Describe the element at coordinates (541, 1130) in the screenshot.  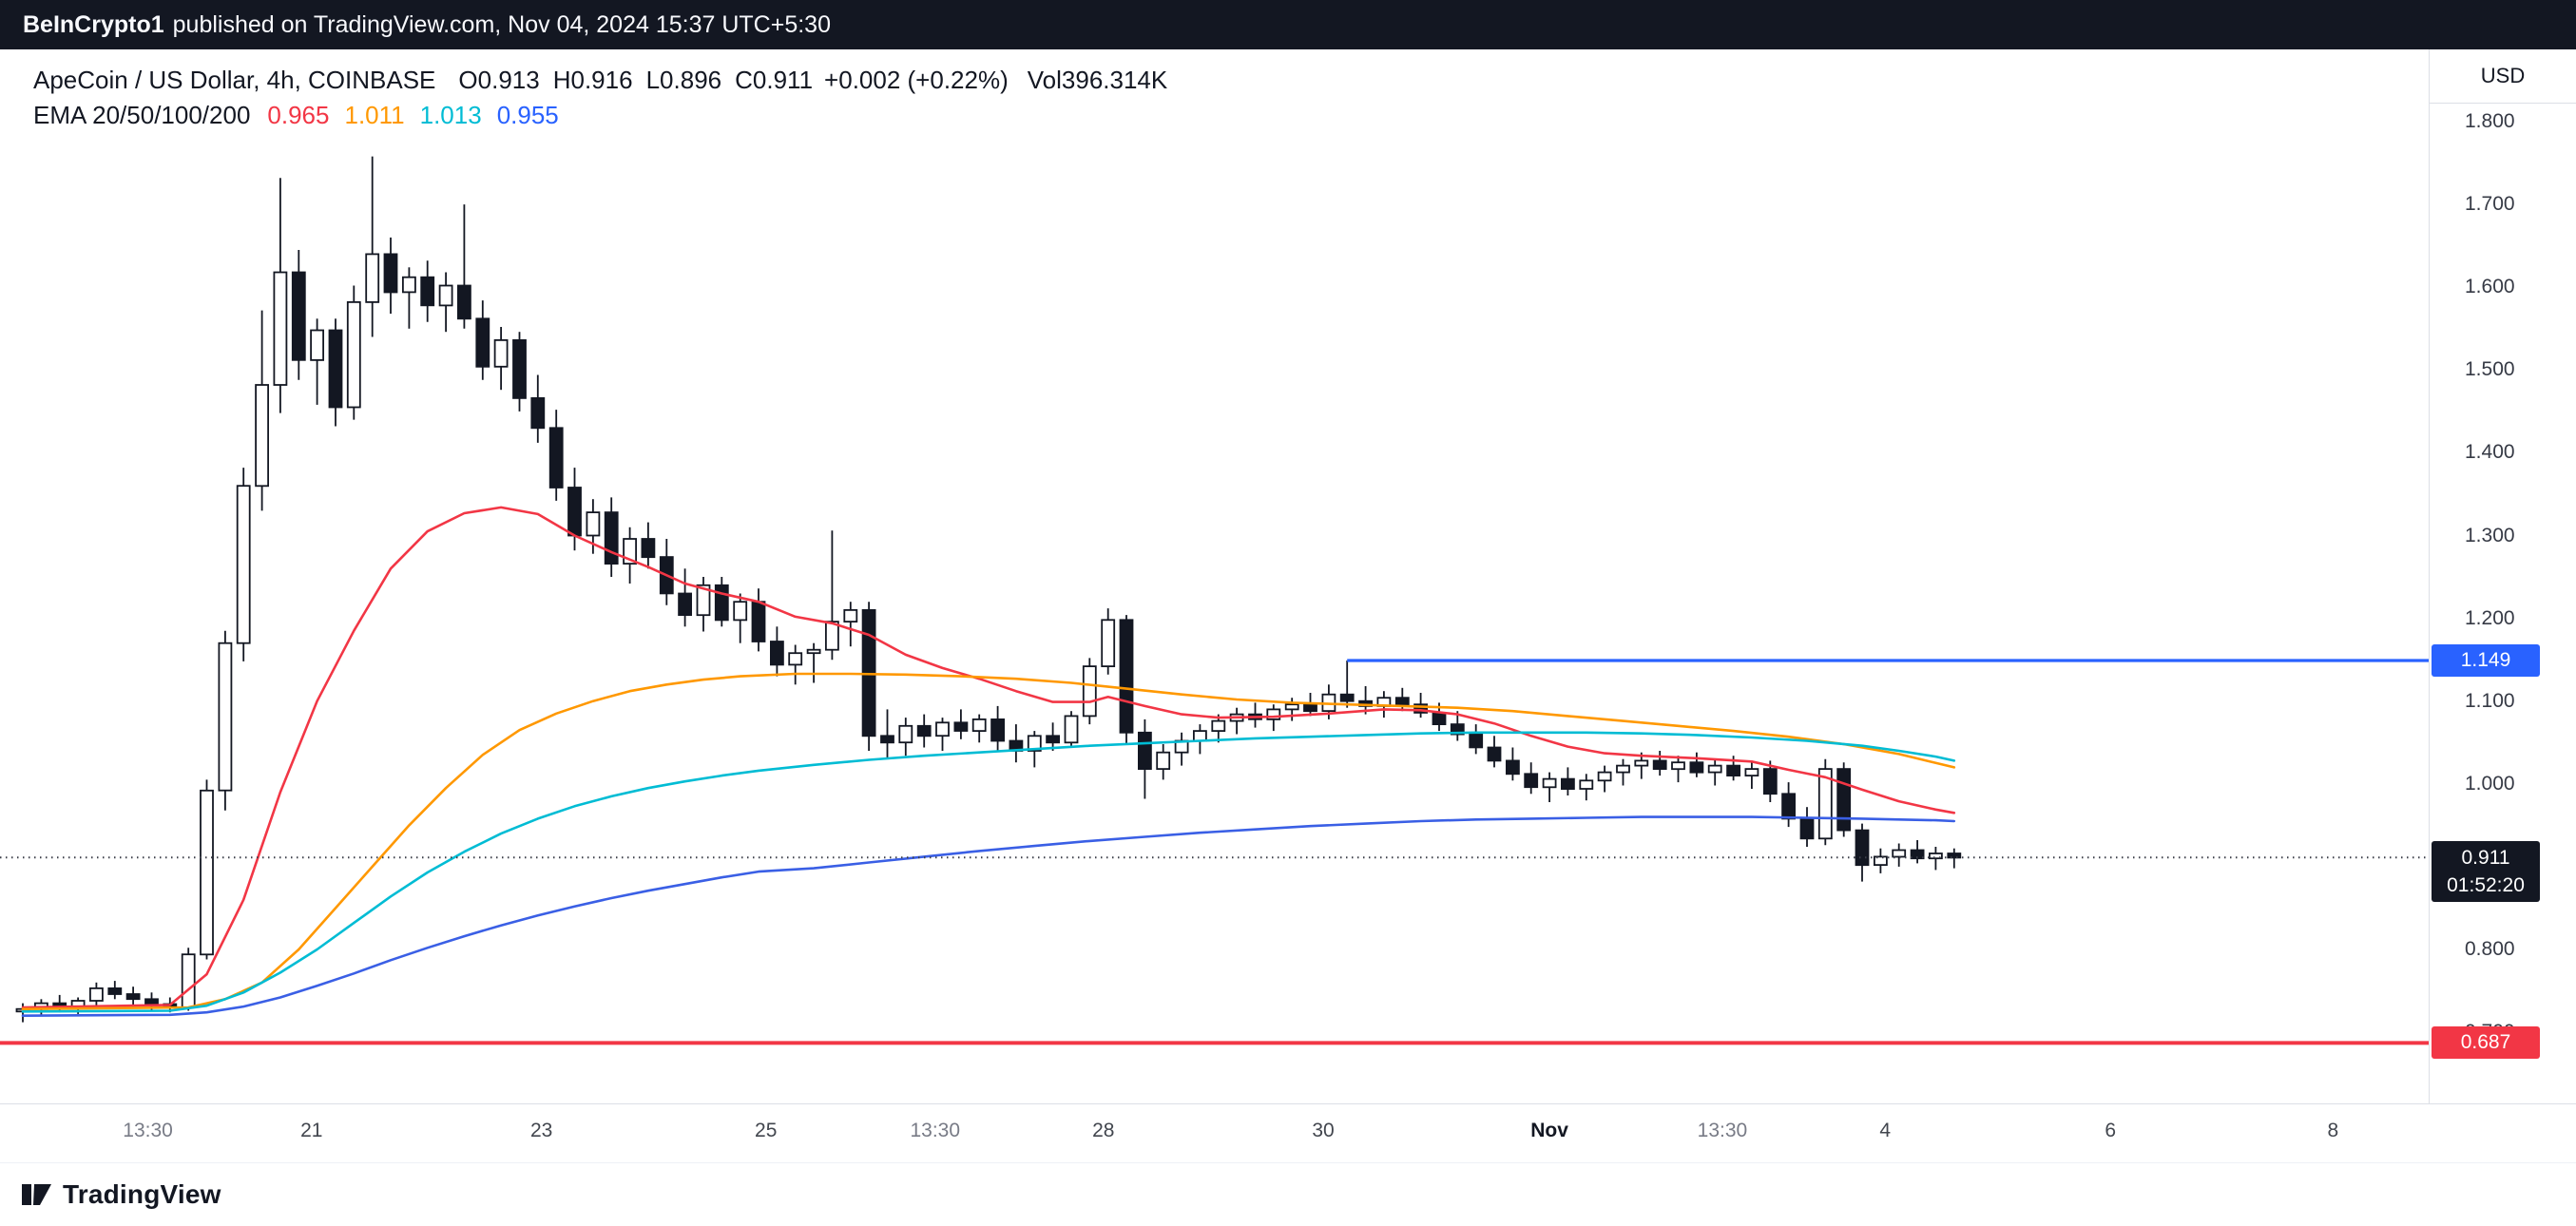
I see `time-tick: 23` at that location.